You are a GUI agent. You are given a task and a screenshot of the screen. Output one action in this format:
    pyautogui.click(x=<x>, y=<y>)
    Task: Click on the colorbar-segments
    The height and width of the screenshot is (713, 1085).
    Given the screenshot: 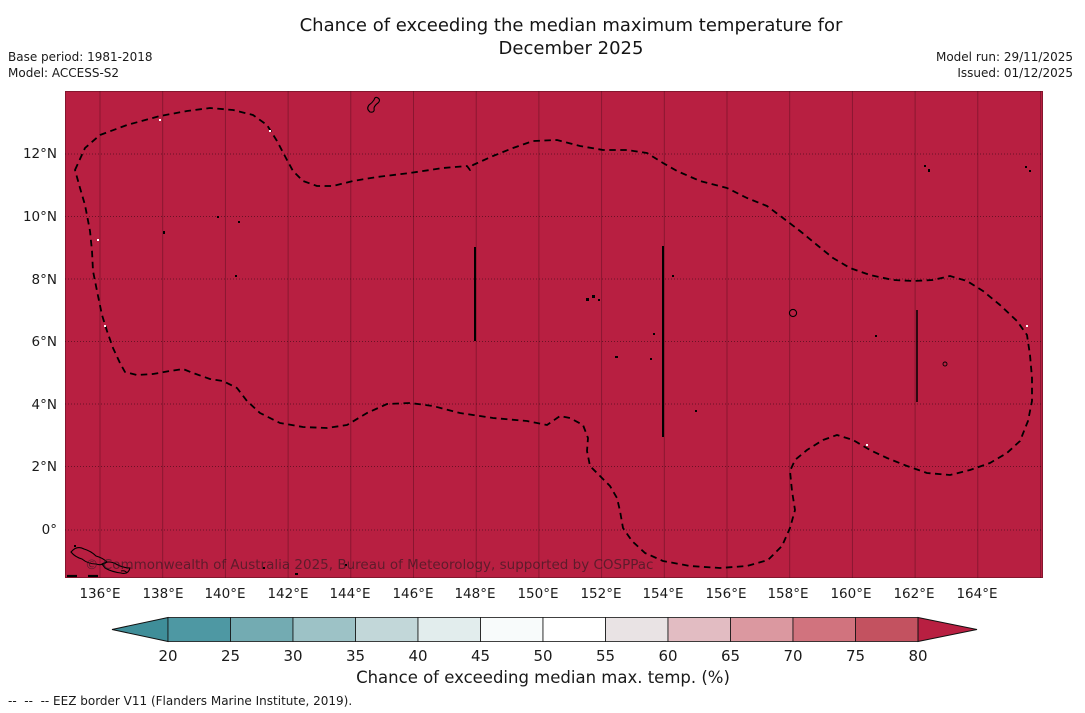 What is the action you would take?
    pyautogui.click(x=543, y=629)
    